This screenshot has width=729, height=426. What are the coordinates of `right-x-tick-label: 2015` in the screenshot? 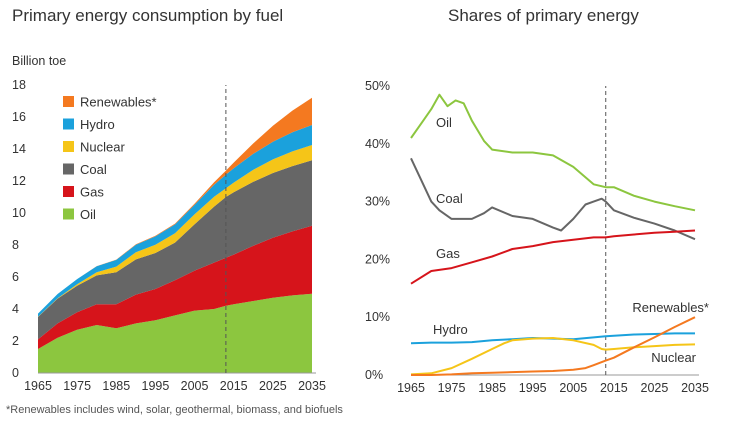 It's located at (614, 388).